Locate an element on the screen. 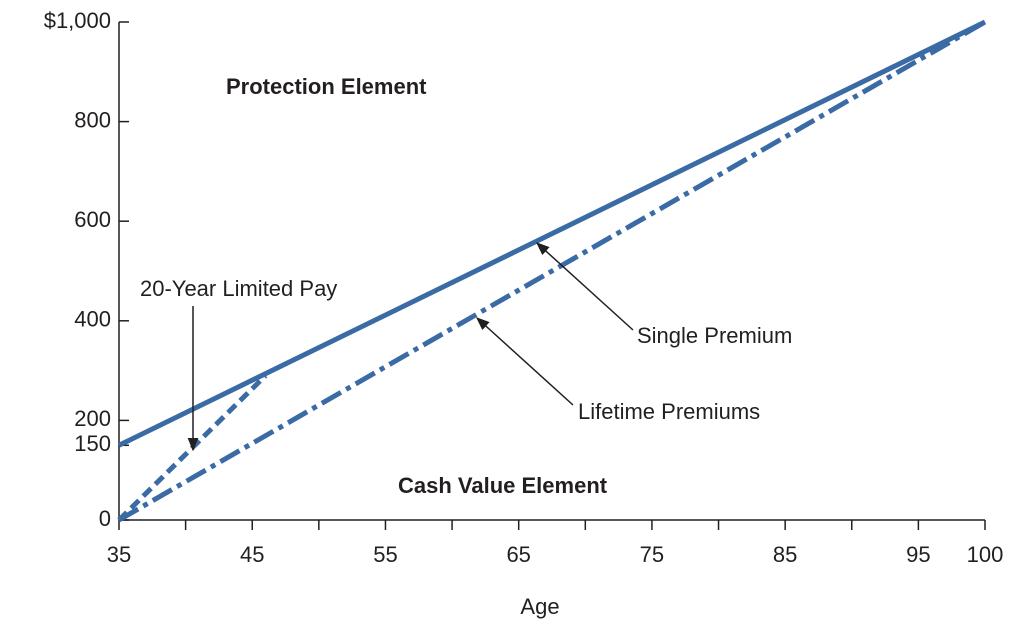 Image resolution: width=1022 pixels, height=630 pixels. x-tick-label: 55 is located at coordinates (385, 554).